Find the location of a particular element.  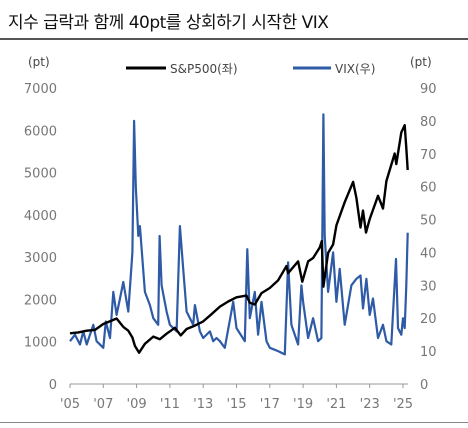

y-left-tick-label: 4000 is located at coordinates (40, 216).